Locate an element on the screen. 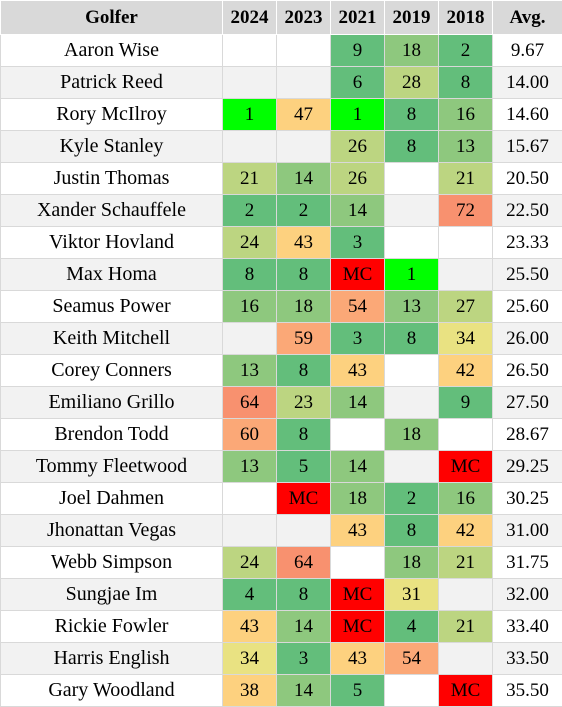 The height and width of the screenshot is (707, 562). finish-cell-2023: MC is located at coordinates (304, 499).